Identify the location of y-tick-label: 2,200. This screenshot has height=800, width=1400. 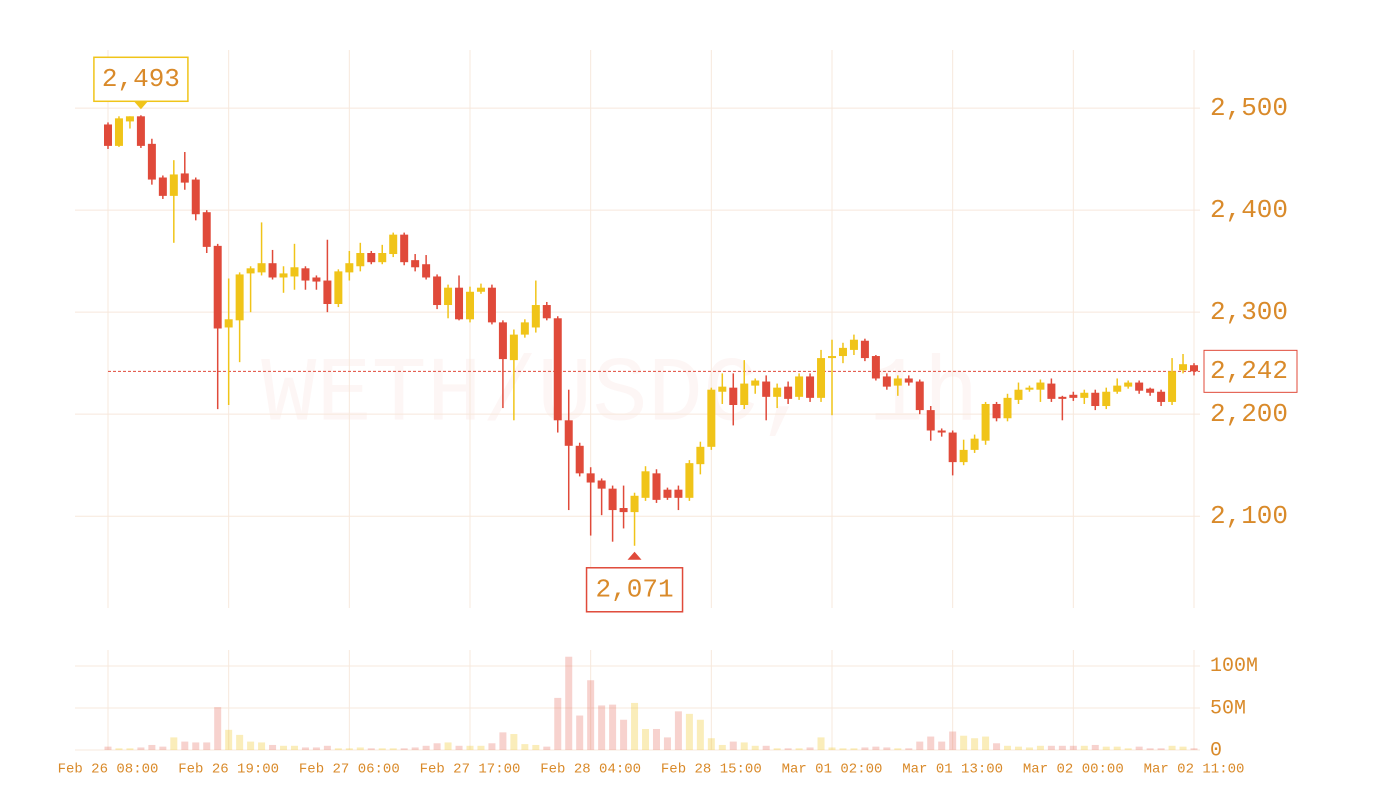
(1249, 414).